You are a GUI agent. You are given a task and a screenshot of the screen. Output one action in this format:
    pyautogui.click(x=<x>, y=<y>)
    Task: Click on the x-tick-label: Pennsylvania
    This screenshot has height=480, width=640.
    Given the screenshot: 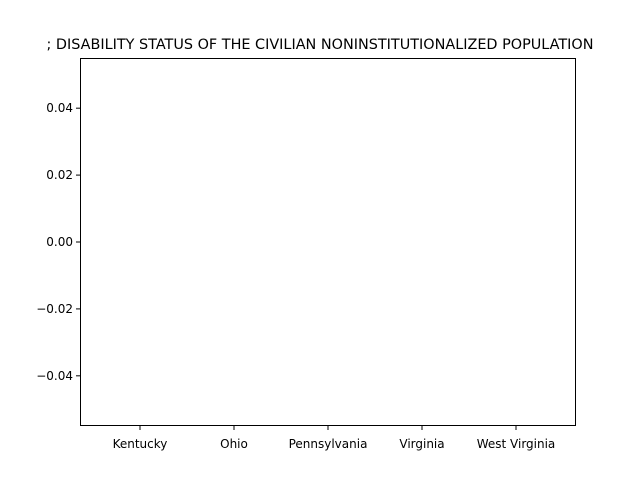 What is the action you would take?
    pyautogui.click(x=328, y=444)
    